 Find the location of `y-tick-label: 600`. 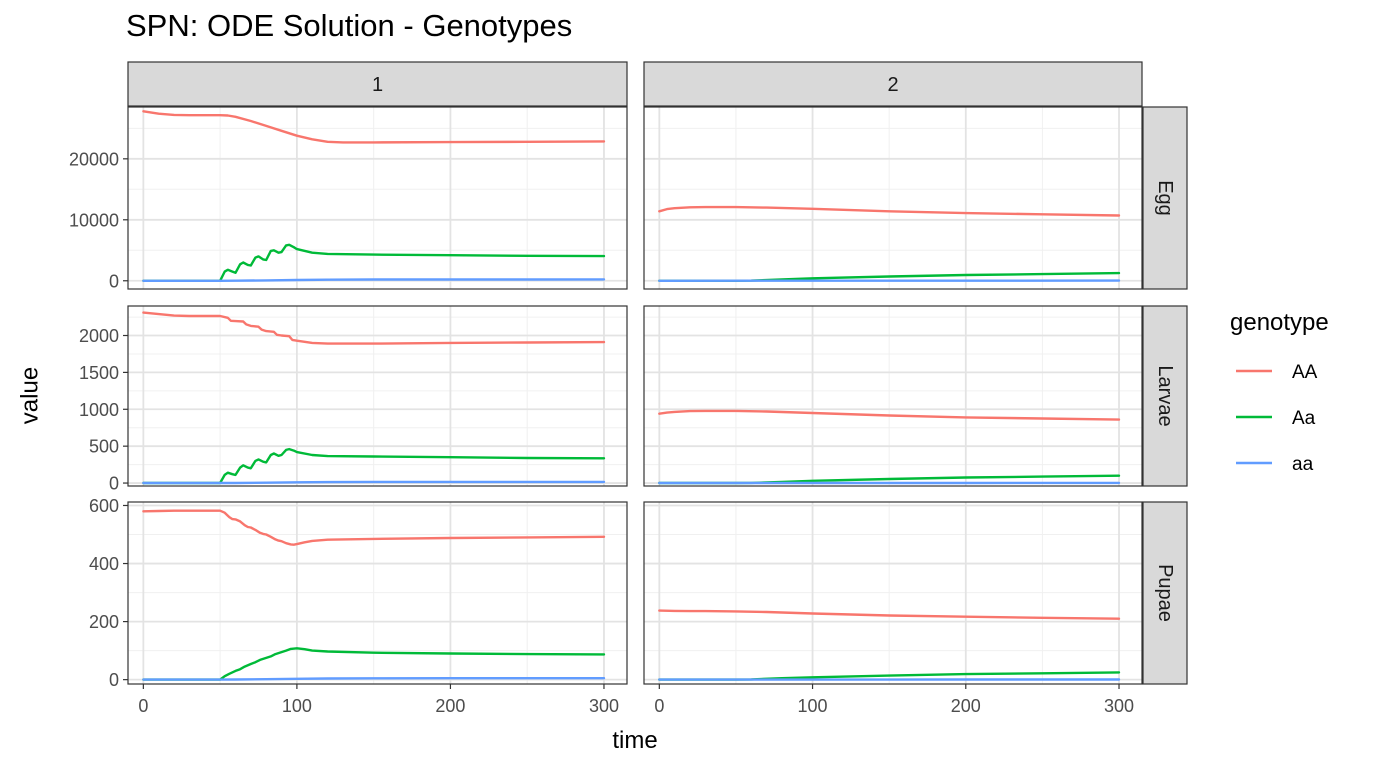

y-tick-label: 600 is located at coordinates (104, 506).